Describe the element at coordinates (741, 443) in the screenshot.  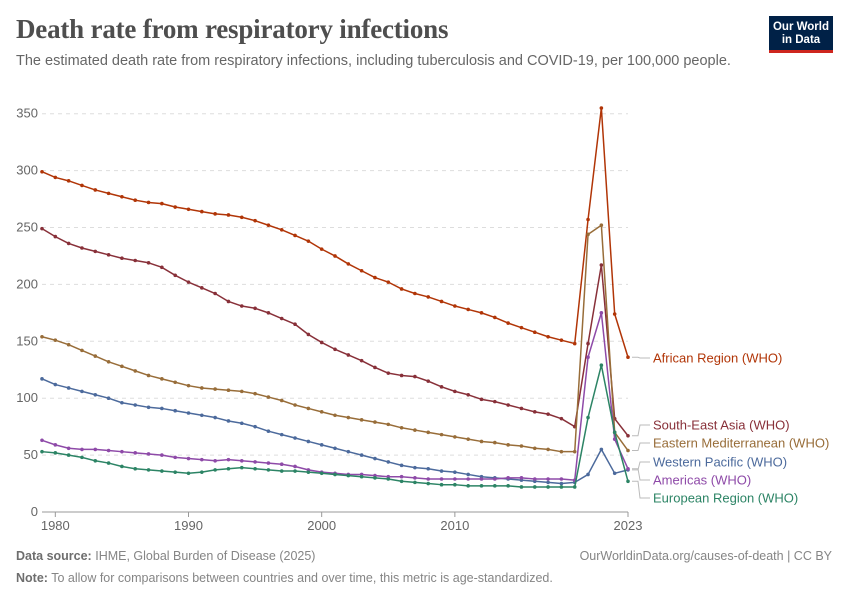
I see `series-label: Eastern Mediterranean (WHO)` at that location.